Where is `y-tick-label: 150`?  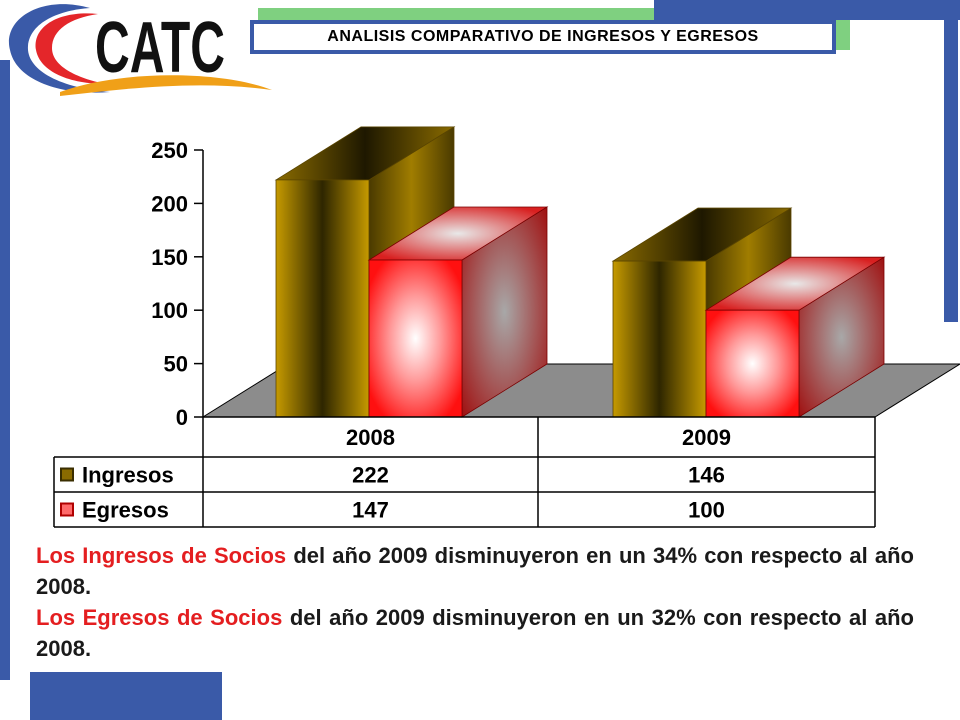
y-tick-label: 150 is located at coordinates (169, 257).